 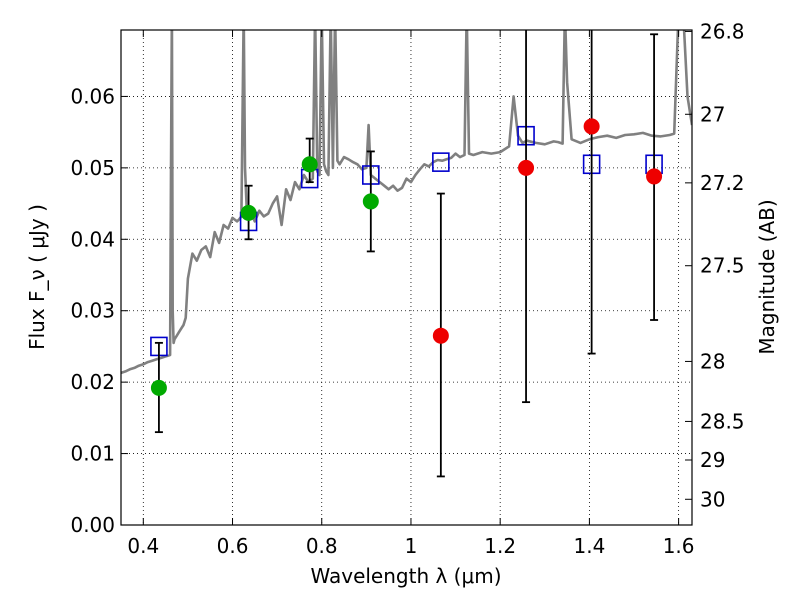 What do you see at coordinates (712, 361) in the screenshot?
I see `right-tick-label: 28` at bounding box center [712, 361].